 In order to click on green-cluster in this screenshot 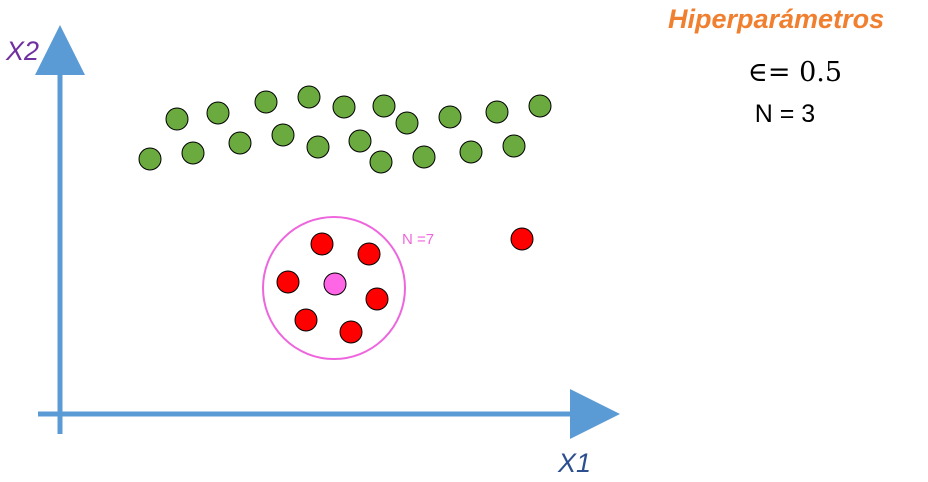, I will do `click(345, 129)`.